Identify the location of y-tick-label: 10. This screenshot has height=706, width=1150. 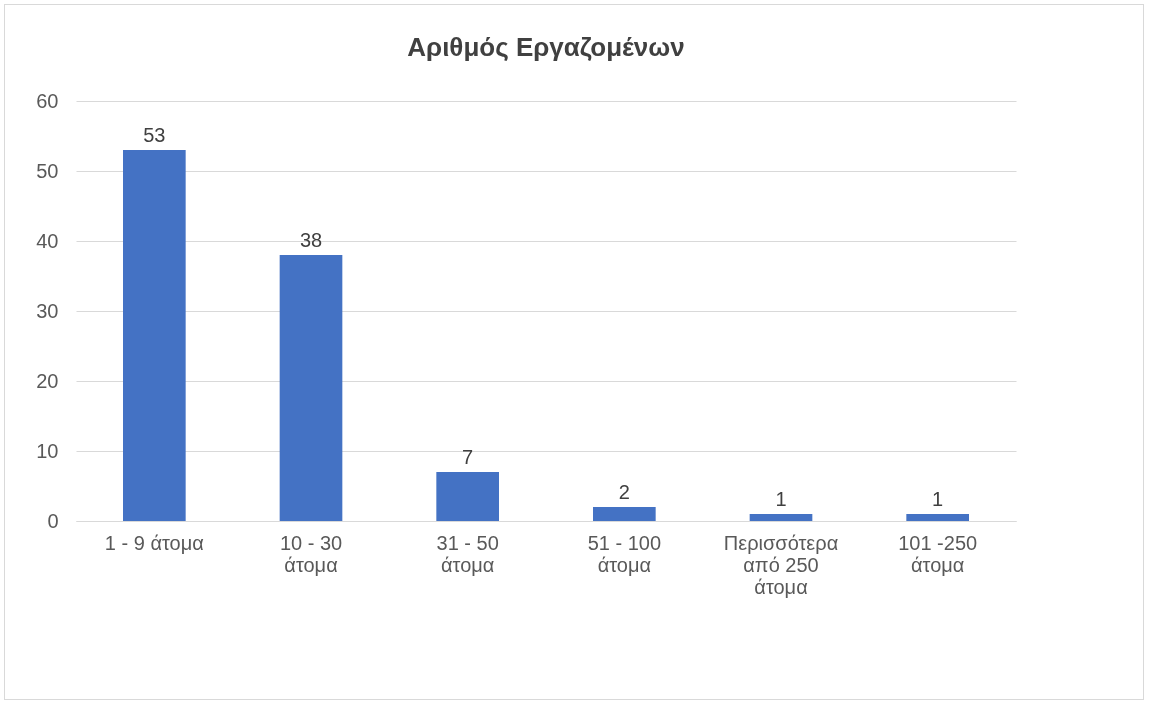
(47, 450).